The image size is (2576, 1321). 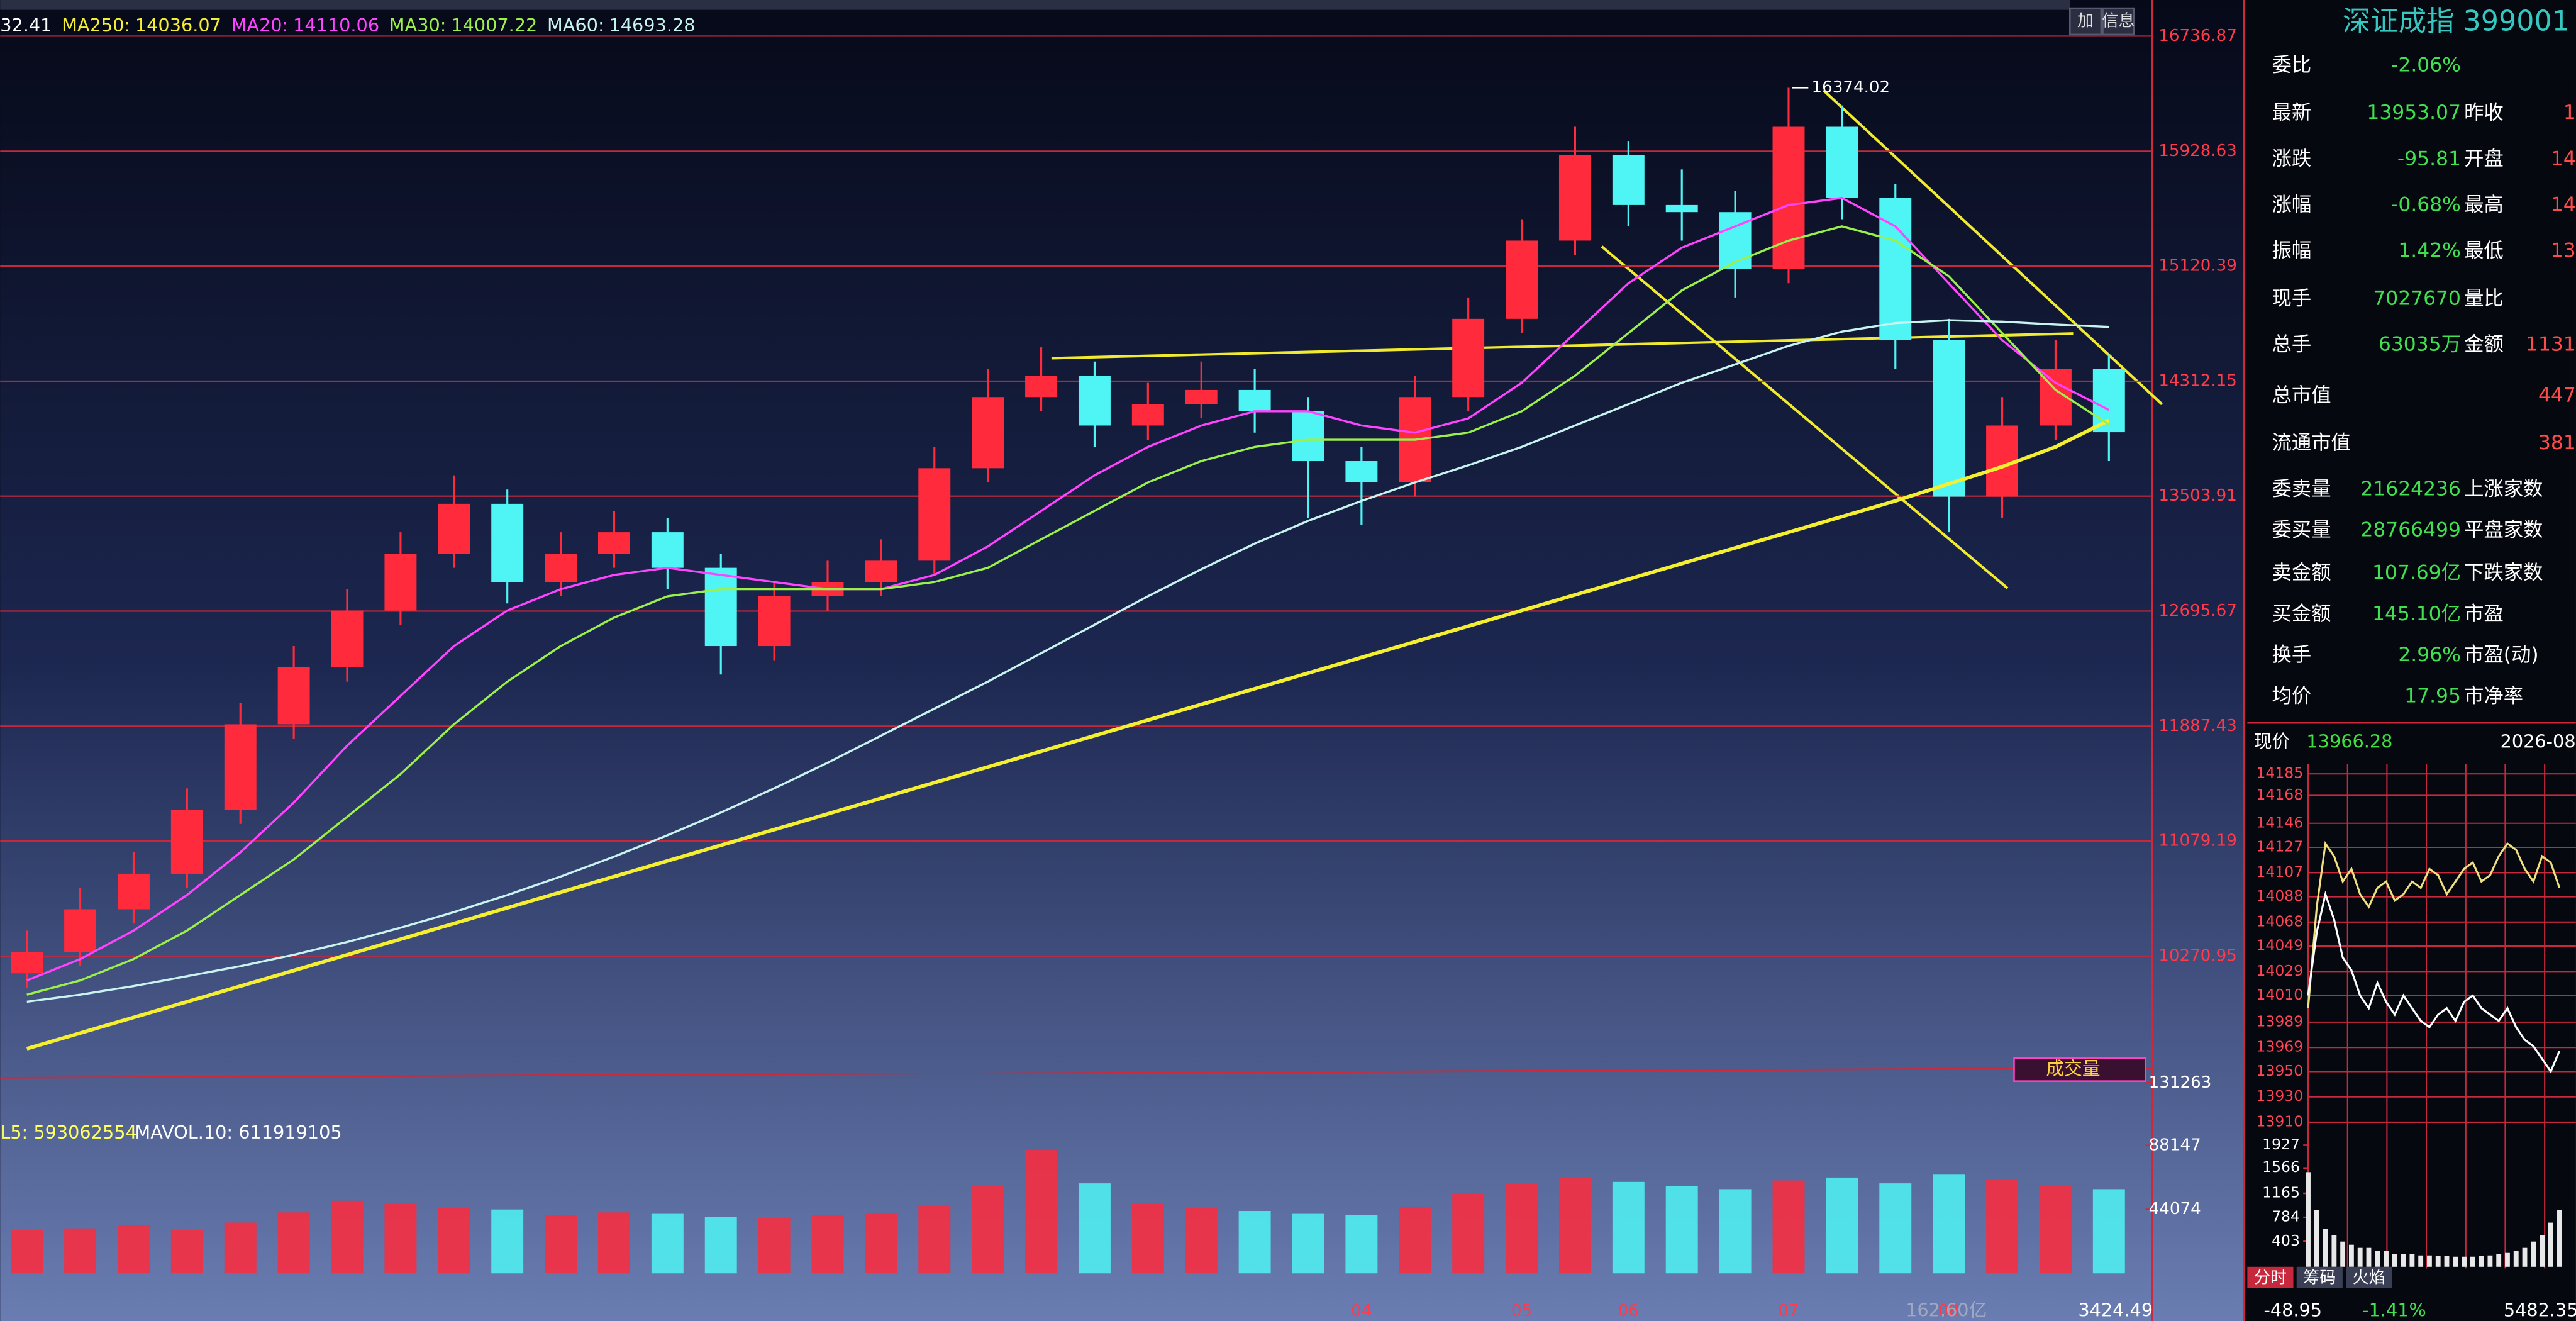 I want to click on tab: 筹码, so click(x=2319, y=1278).